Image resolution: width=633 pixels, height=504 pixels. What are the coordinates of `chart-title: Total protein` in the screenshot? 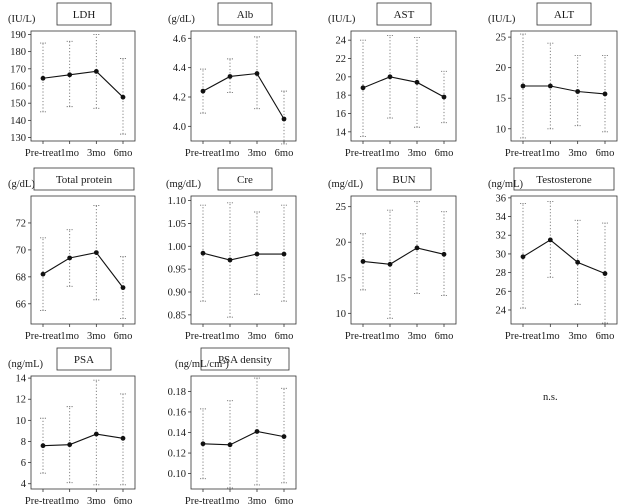 It's located at (84, 180).